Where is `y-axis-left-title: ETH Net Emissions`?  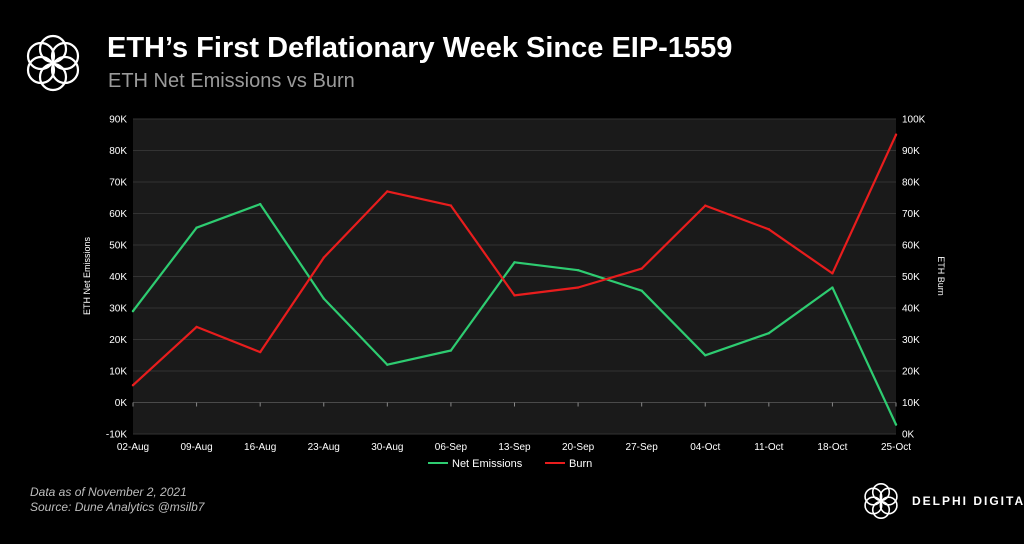 y-axis-left-title: ETH Net Emissions is located at coordinates (87, 275).